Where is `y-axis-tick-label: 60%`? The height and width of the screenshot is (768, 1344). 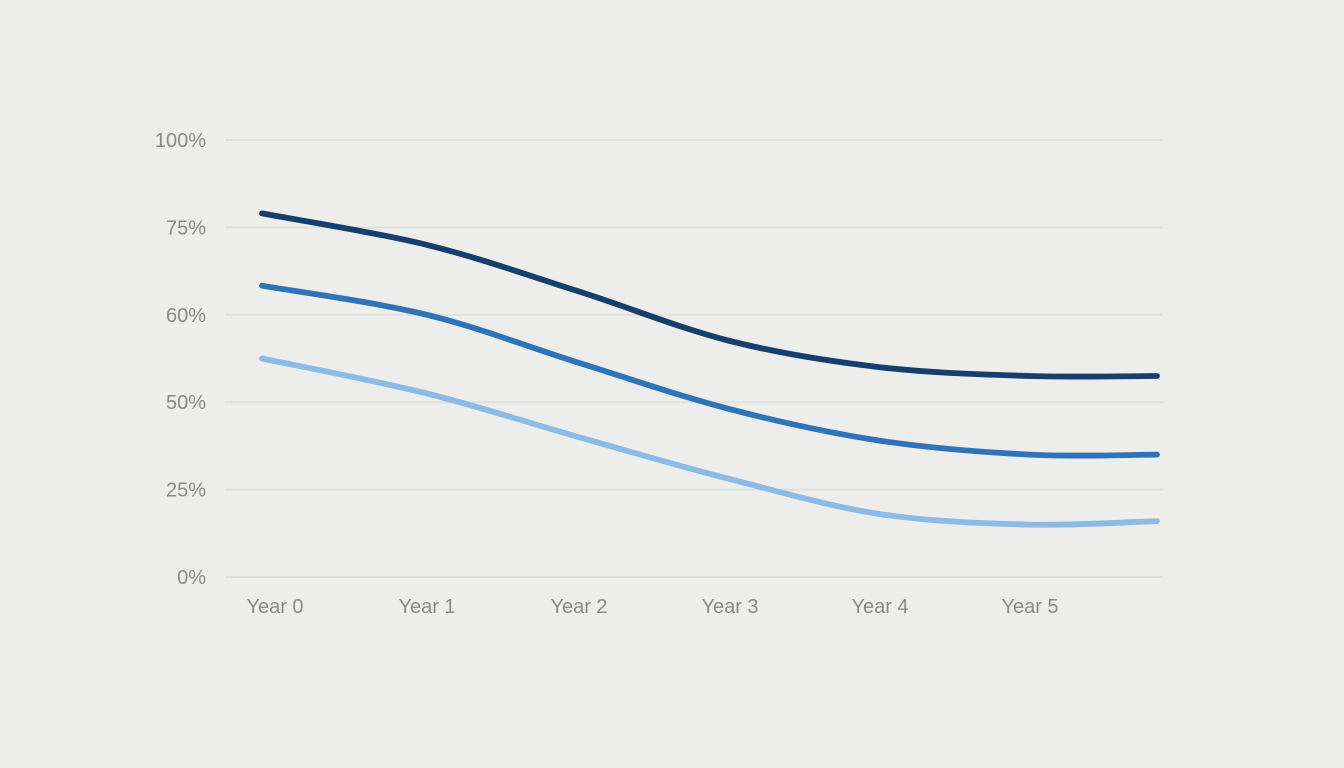
y-axis-tick-label: 60% is located at coordinates (186, 316).